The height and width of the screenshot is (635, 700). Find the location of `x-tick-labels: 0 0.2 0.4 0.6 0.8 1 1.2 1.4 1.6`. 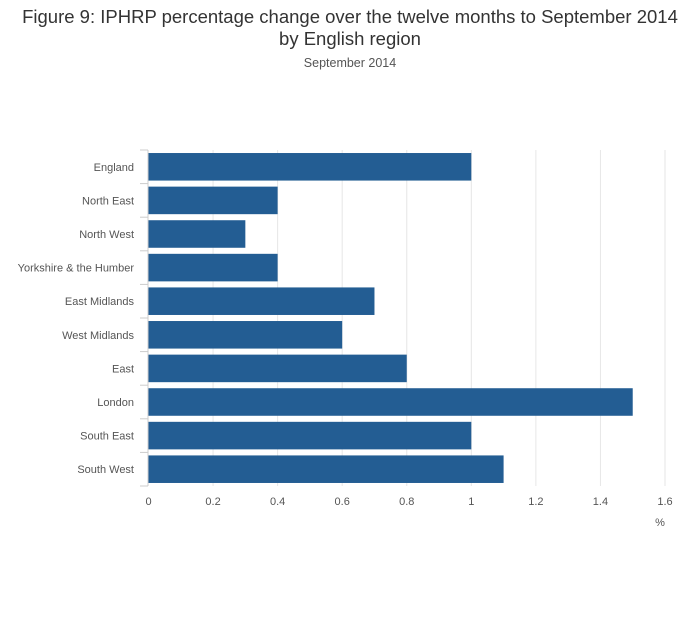

x-tick-labels: 0 0.2 0.4 0.6 0.8 1 1.2 1.4 1.6 is located at coordinates (408, 502).